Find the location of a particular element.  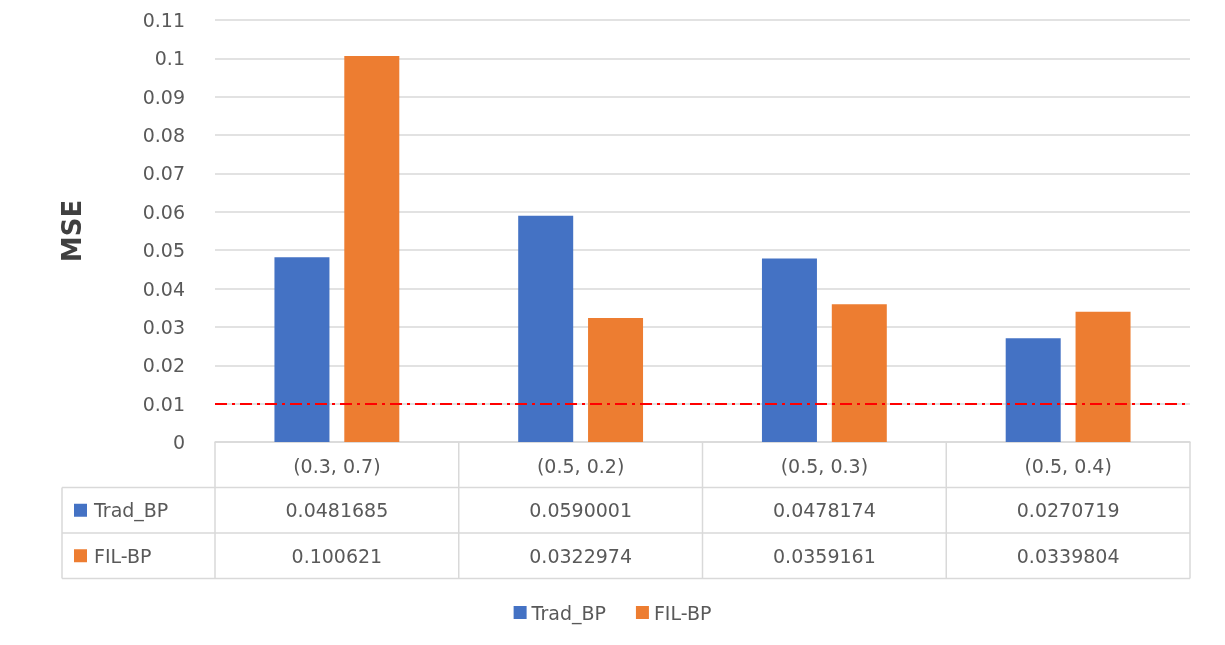

y-tick-label: 0.09 is located at coordinates (163, 96).